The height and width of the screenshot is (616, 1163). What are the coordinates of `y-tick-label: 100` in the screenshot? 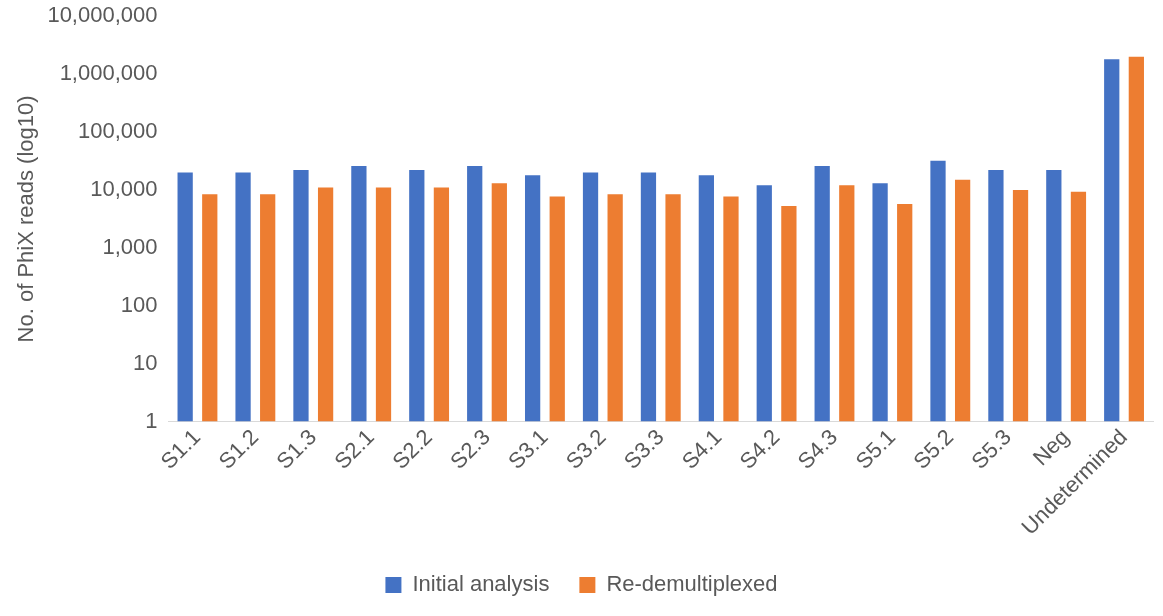 It's located at (139, 304).